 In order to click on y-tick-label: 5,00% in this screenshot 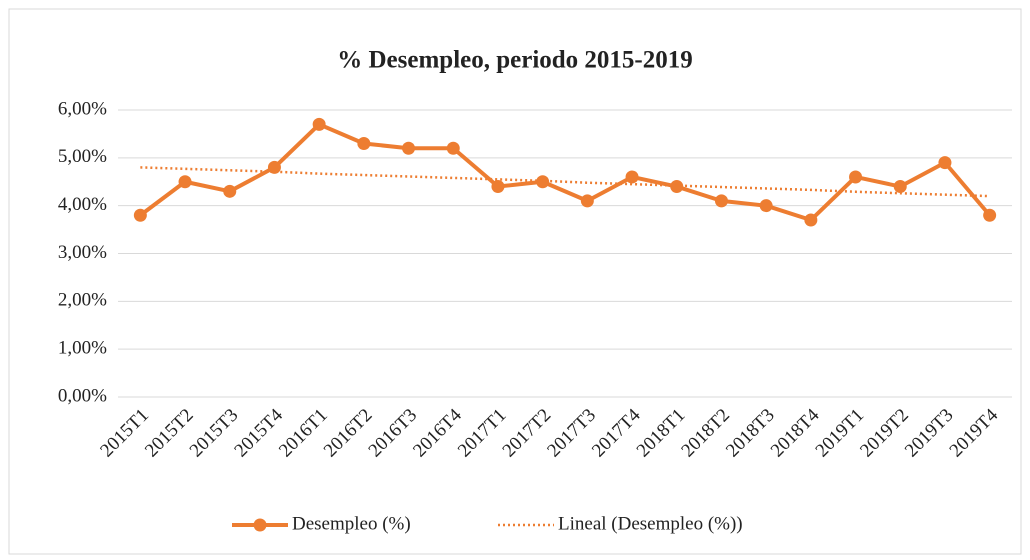, I will do `click(82, 156)`.